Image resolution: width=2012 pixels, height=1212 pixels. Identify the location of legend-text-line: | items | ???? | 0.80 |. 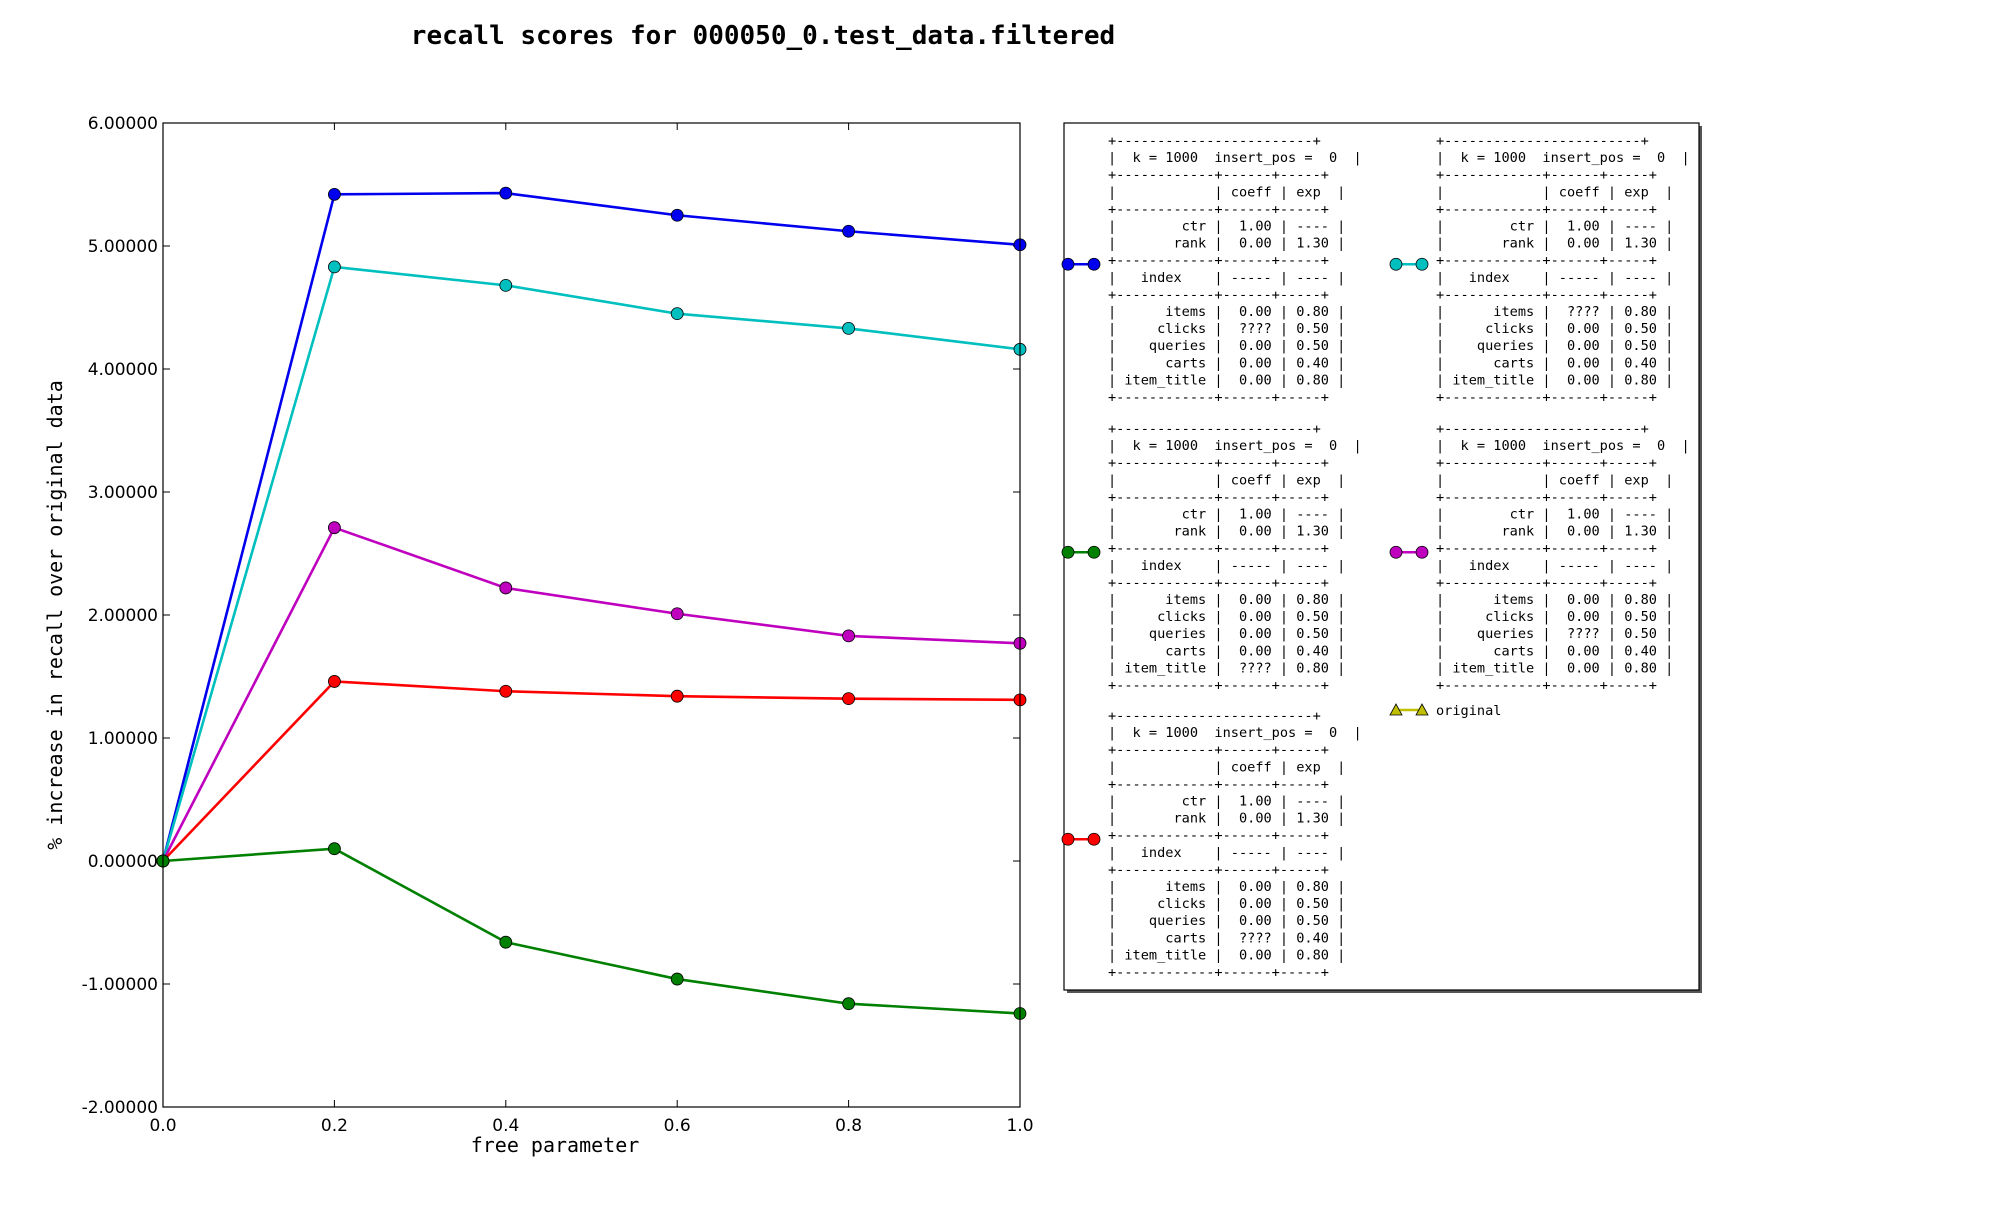
(1554, 312).